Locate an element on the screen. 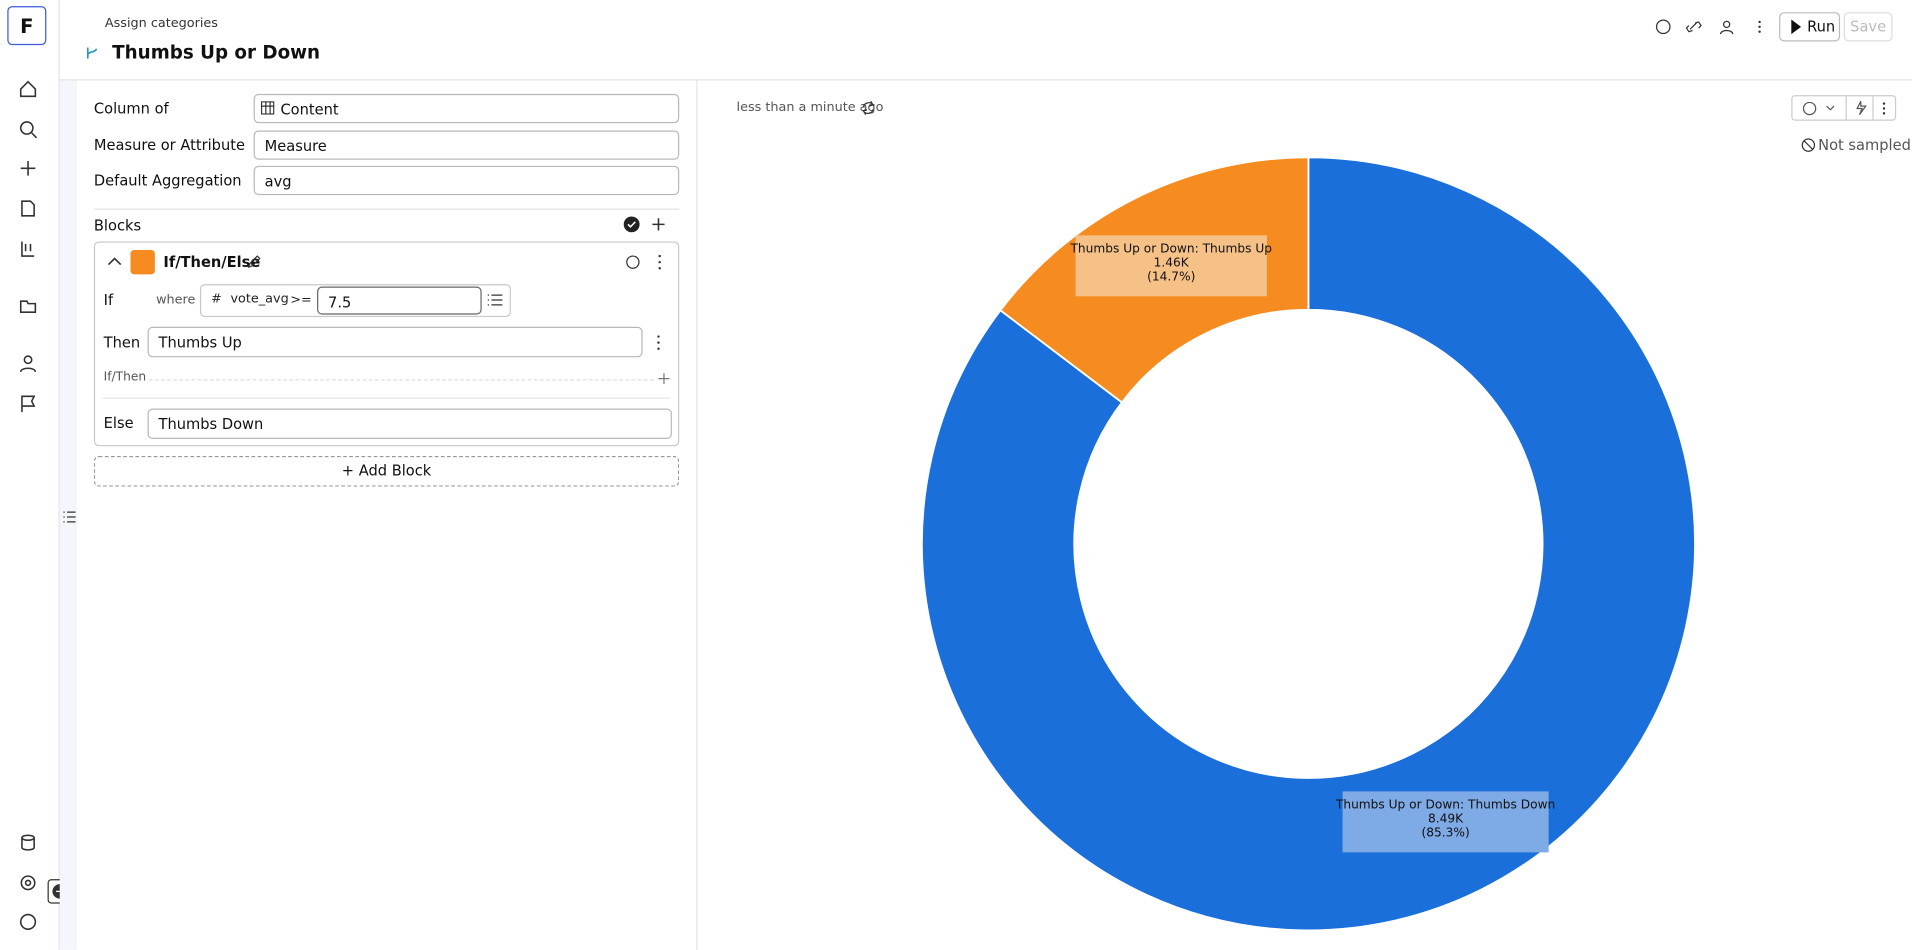 The height and width of the screenshot is (950, 1912). else-input: Thumbs Down is located at coordinates (409, 423).